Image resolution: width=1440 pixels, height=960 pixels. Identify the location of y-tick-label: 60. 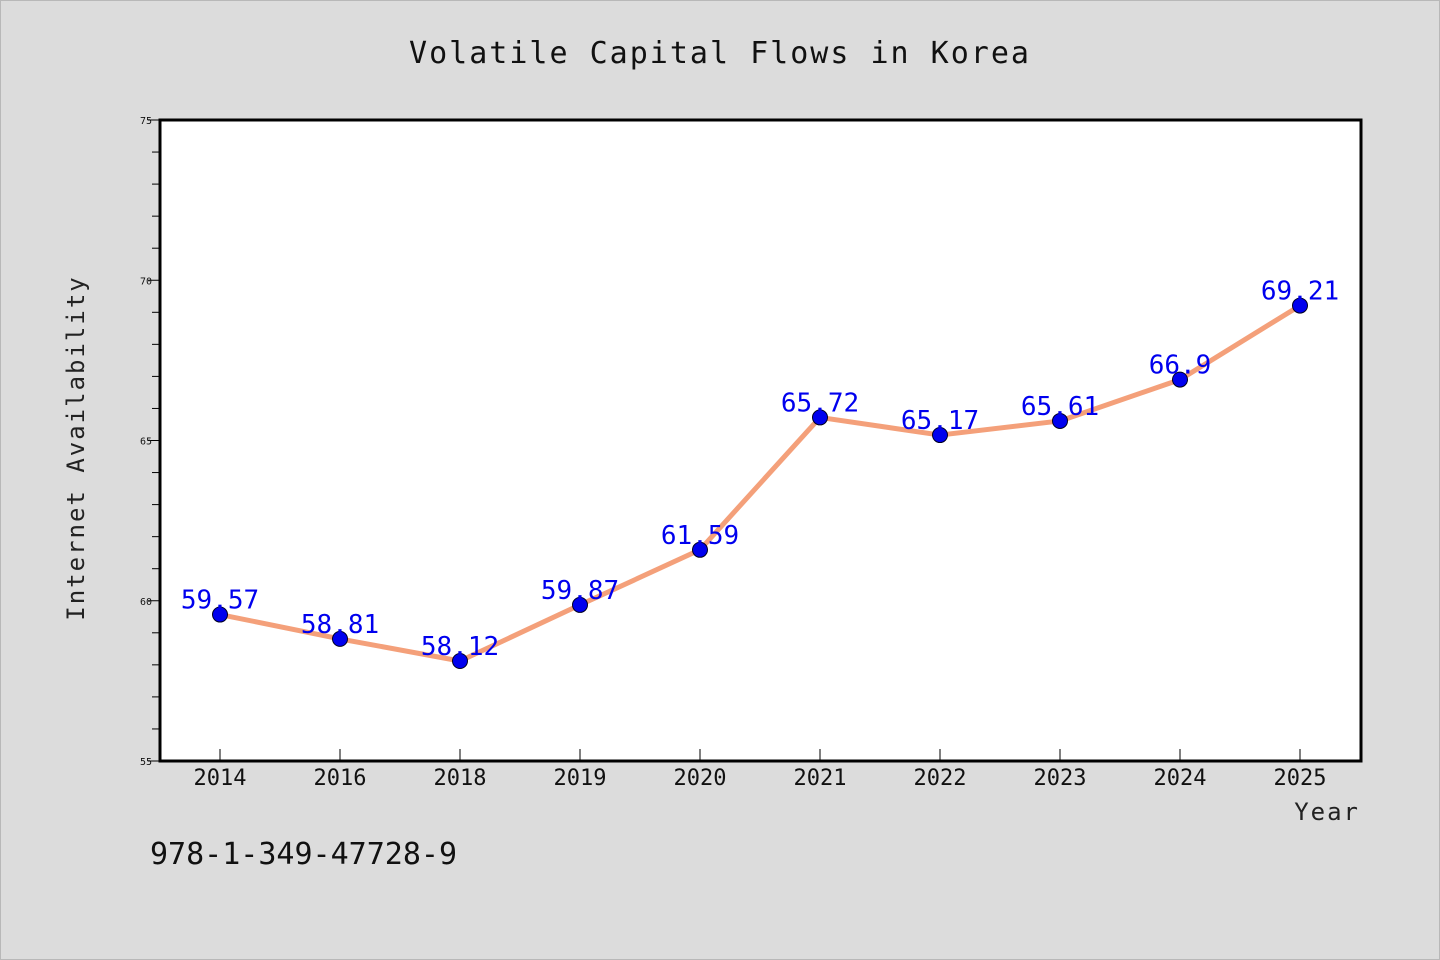
(146, 602).